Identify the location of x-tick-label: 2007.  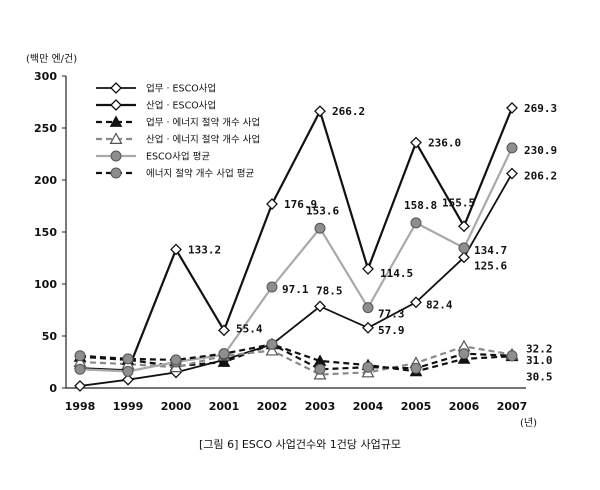
(512, 406).